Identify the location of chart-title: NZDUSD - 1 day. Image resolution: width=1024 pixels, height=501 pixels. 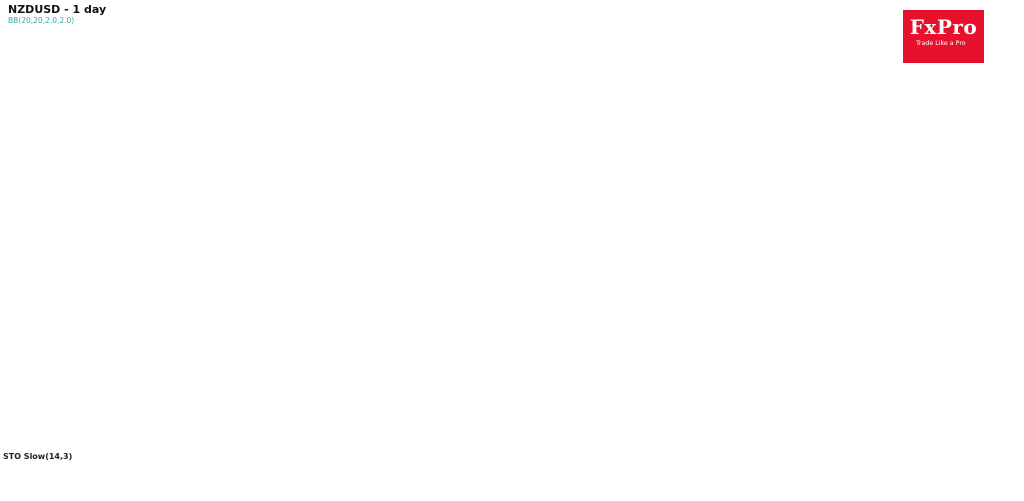
(57, 9).